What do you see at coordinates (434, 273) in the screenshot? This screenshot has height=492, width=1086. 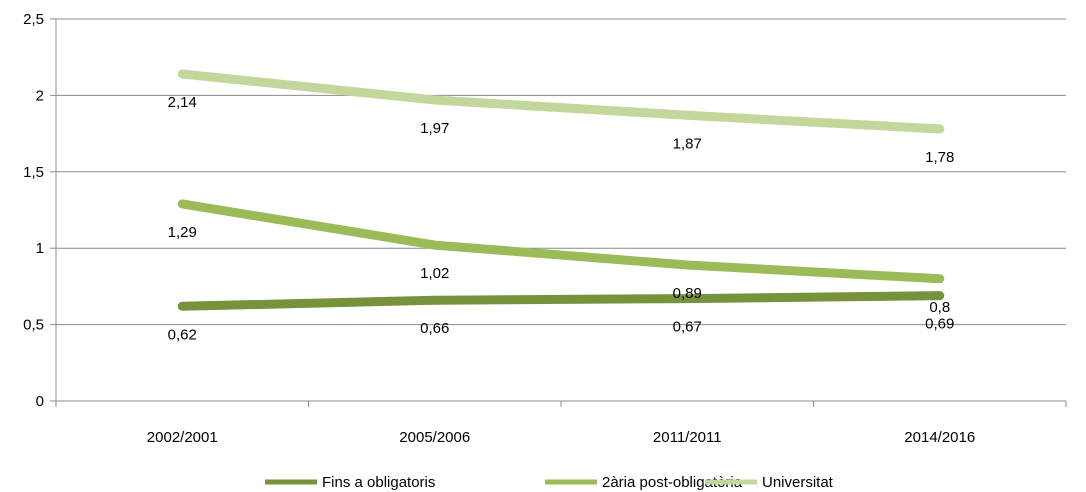 I see `data-label: 1,02` at bounding box center [434, 273].